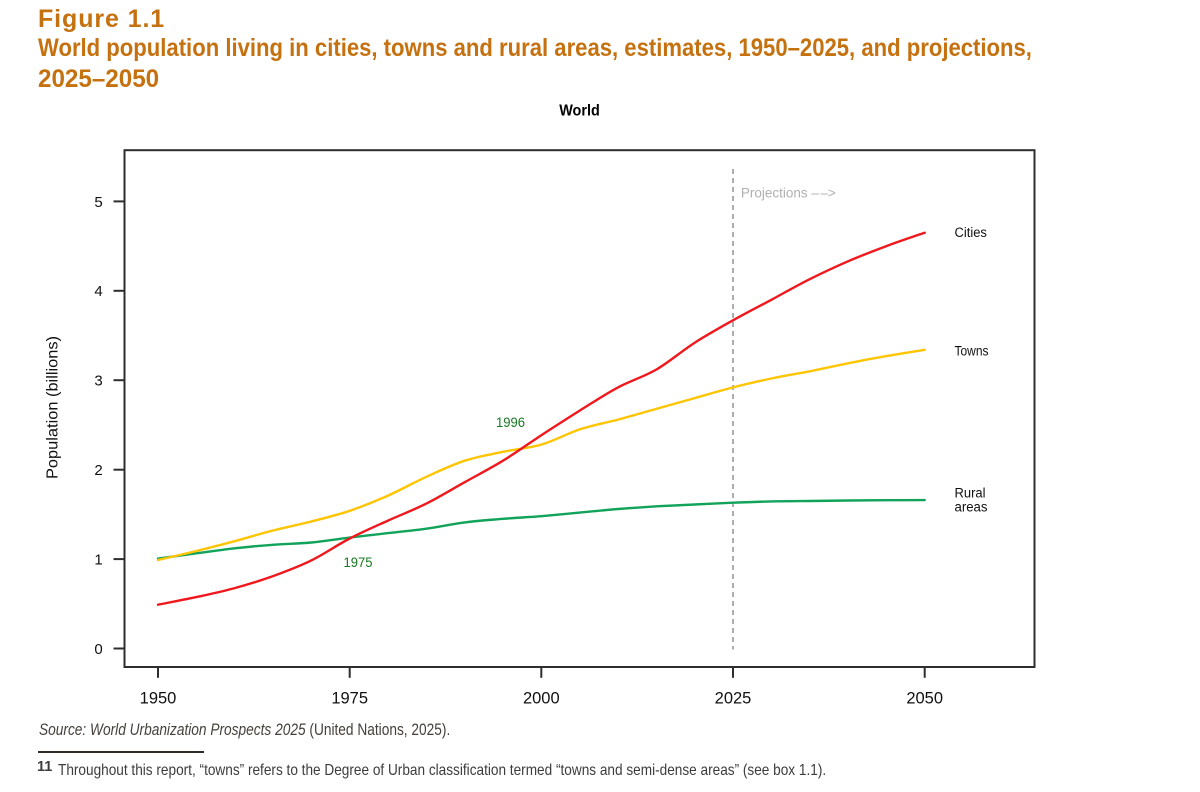 The height and width of the screenshot is (792, 1200). Describe the element at coordinates (510, 422) in the screenshot. I see `svg-text: 1996` at that location.